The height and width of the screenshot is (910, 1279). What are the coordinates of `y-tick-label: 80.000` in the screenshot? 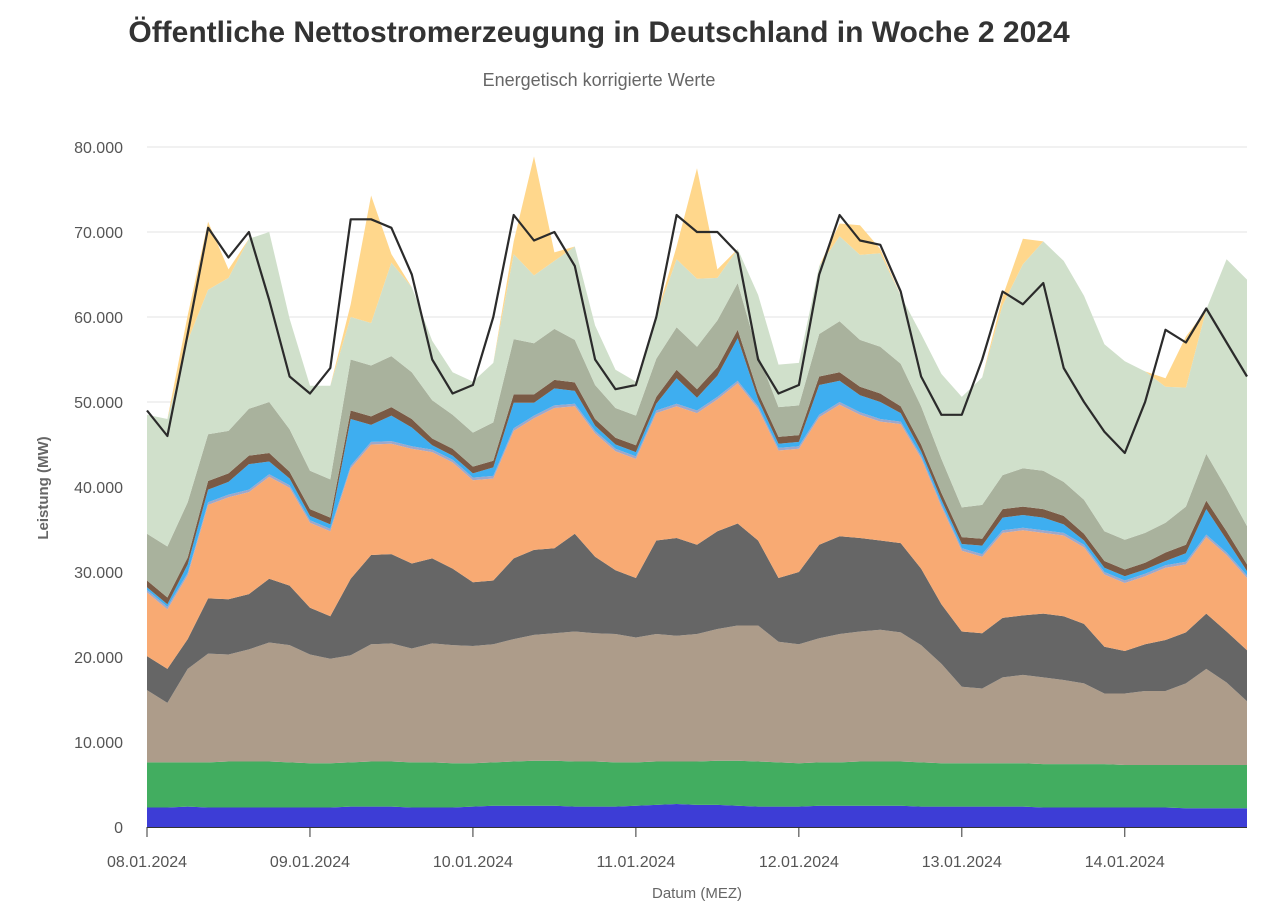 It's located at (98, 148).